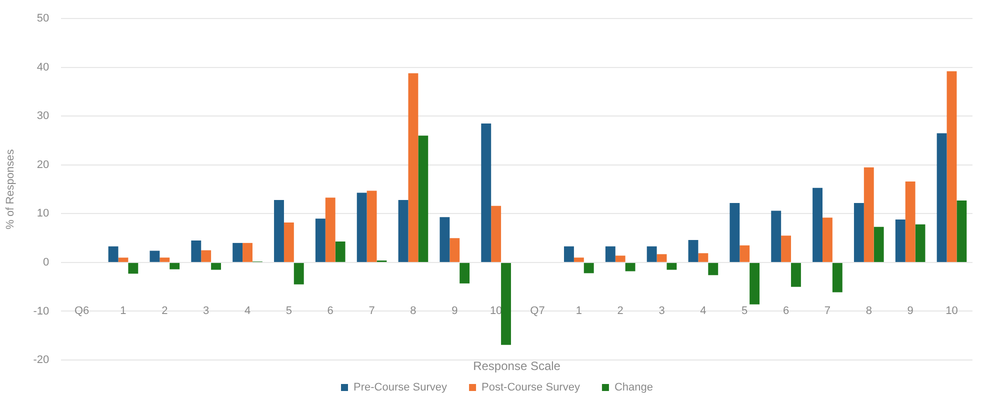 Image resolution: width=1000 pixels, height=403 pixels. Describe the element at coordinates (43, 214) in the screenshot. I see `y-tick-label: 10` at that location.